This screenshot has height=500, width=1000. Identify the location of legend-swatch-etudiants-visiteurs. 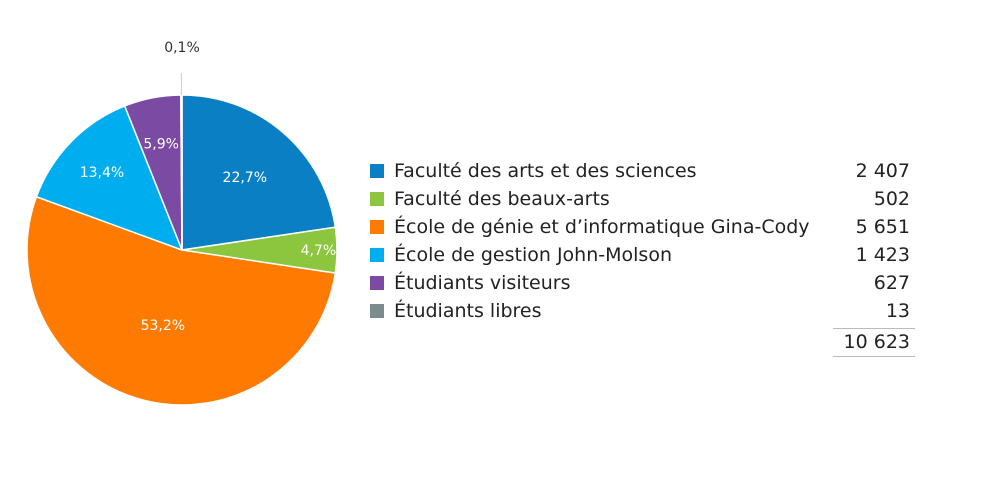
(377, 283).